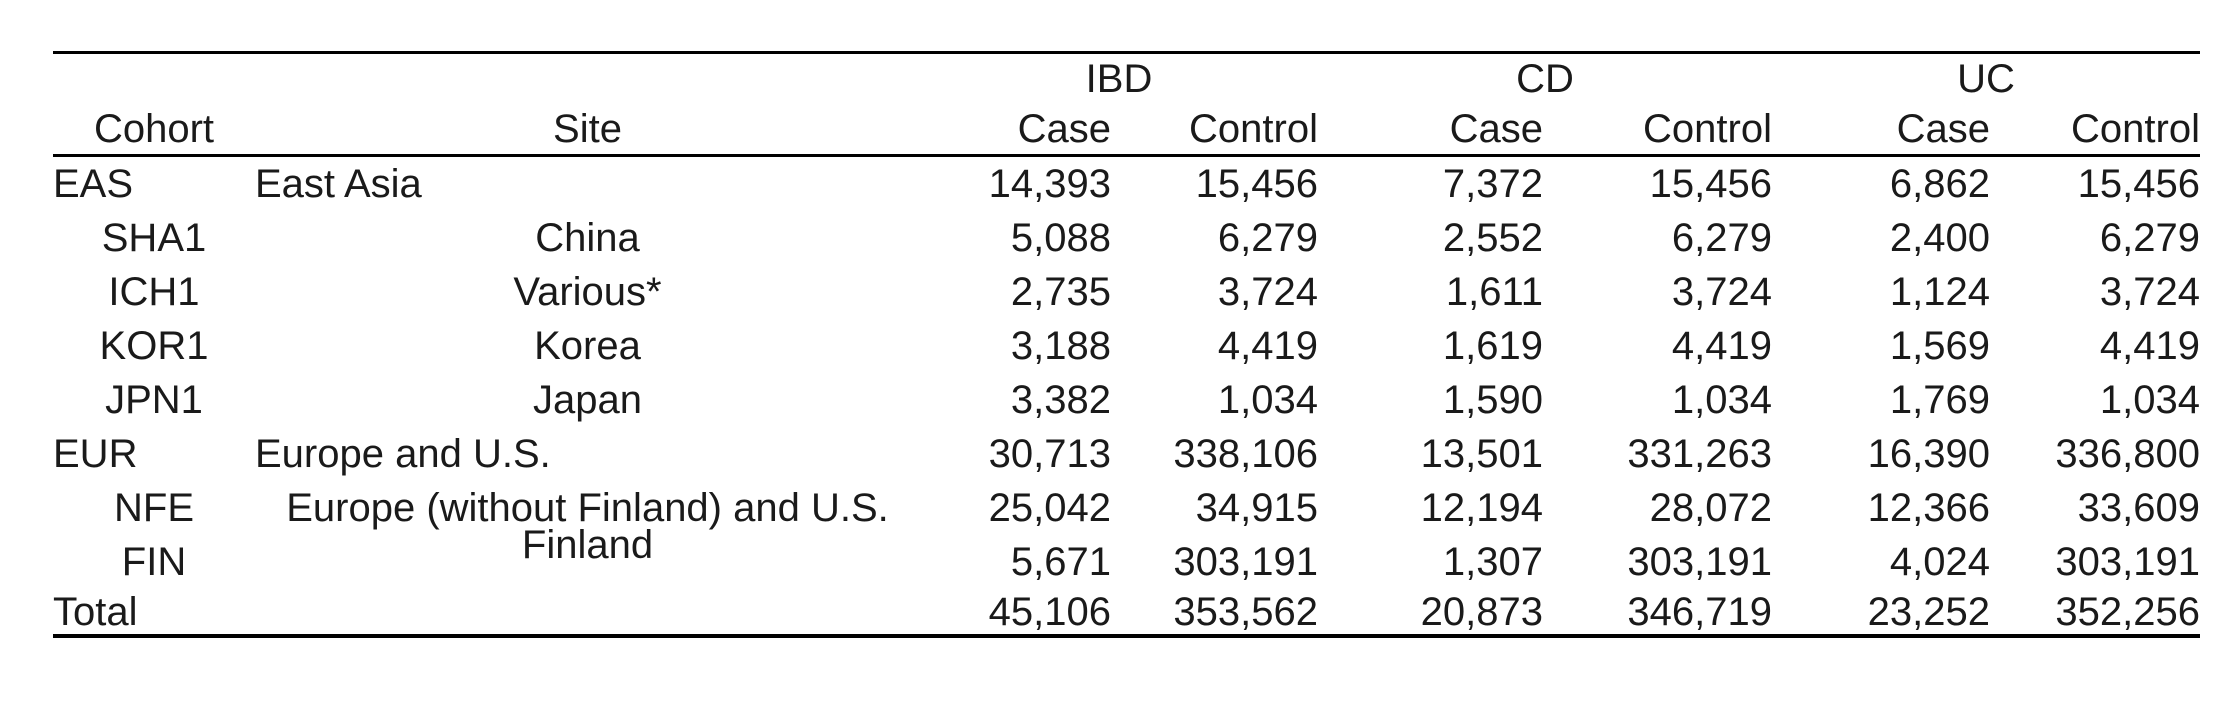 The image size is (2230, 711). I want to click on value-cell: 2,735, so click(1060, 292).